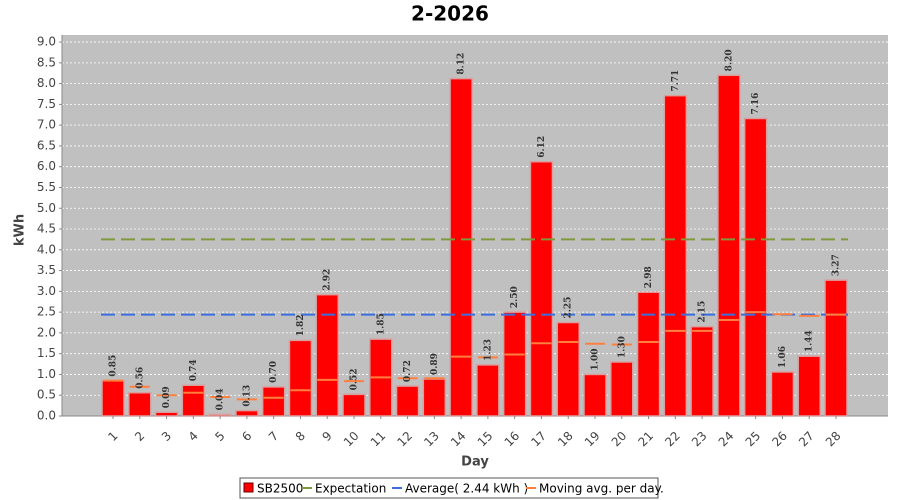 The height and width of the screenshot is (500, 900). Describe the element at coordinates (167, 397) in the screenshot. I see `data-label: 0.09` at that location.